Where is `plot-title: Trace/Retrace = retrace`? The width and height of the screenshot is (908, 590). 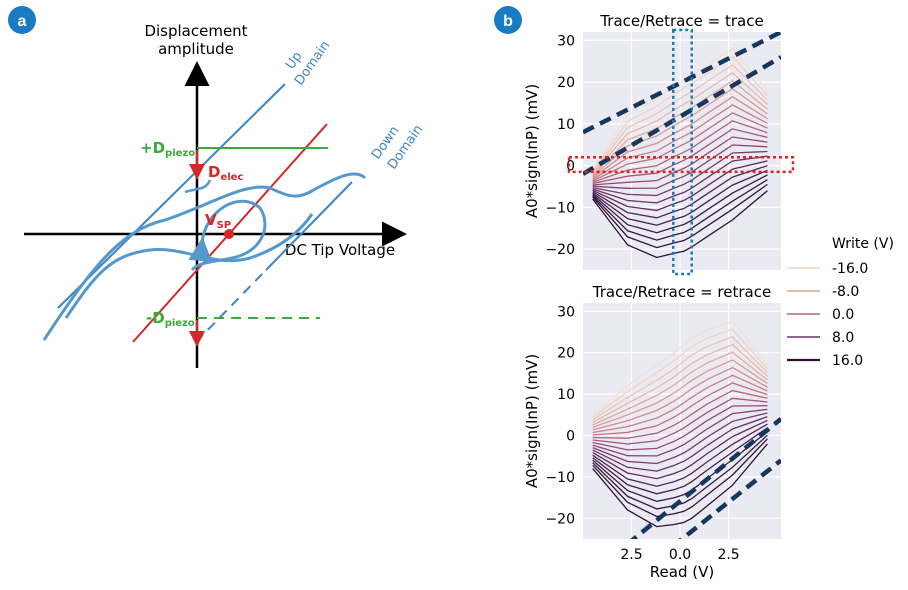 plot-title: Trace/Retrace = retrace is located at coordinates (681, 292).